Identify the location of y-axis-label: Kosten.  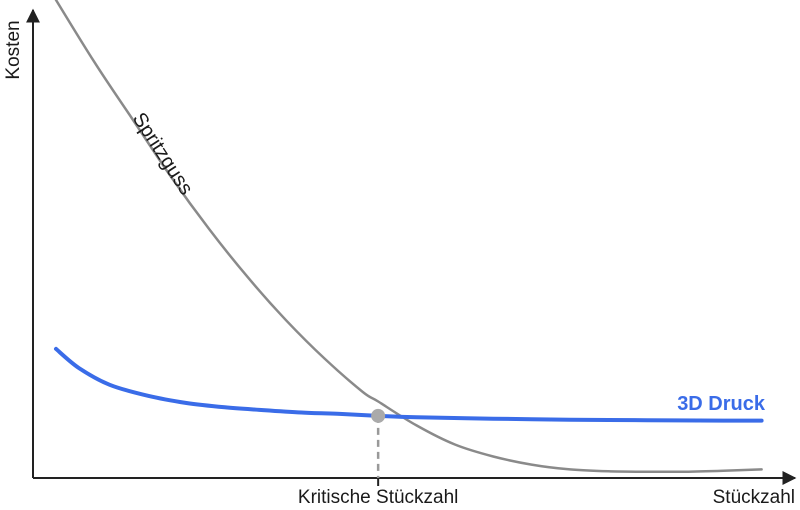
(13, 49).